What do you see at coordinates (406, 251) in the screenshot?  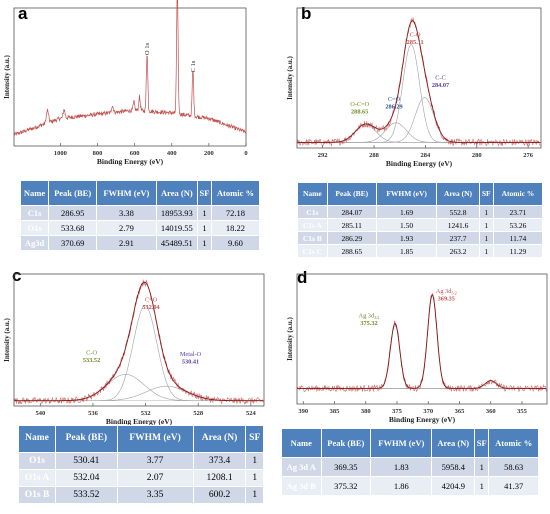 I see `table-cell: 1.85` at bounding box center [406, 251].